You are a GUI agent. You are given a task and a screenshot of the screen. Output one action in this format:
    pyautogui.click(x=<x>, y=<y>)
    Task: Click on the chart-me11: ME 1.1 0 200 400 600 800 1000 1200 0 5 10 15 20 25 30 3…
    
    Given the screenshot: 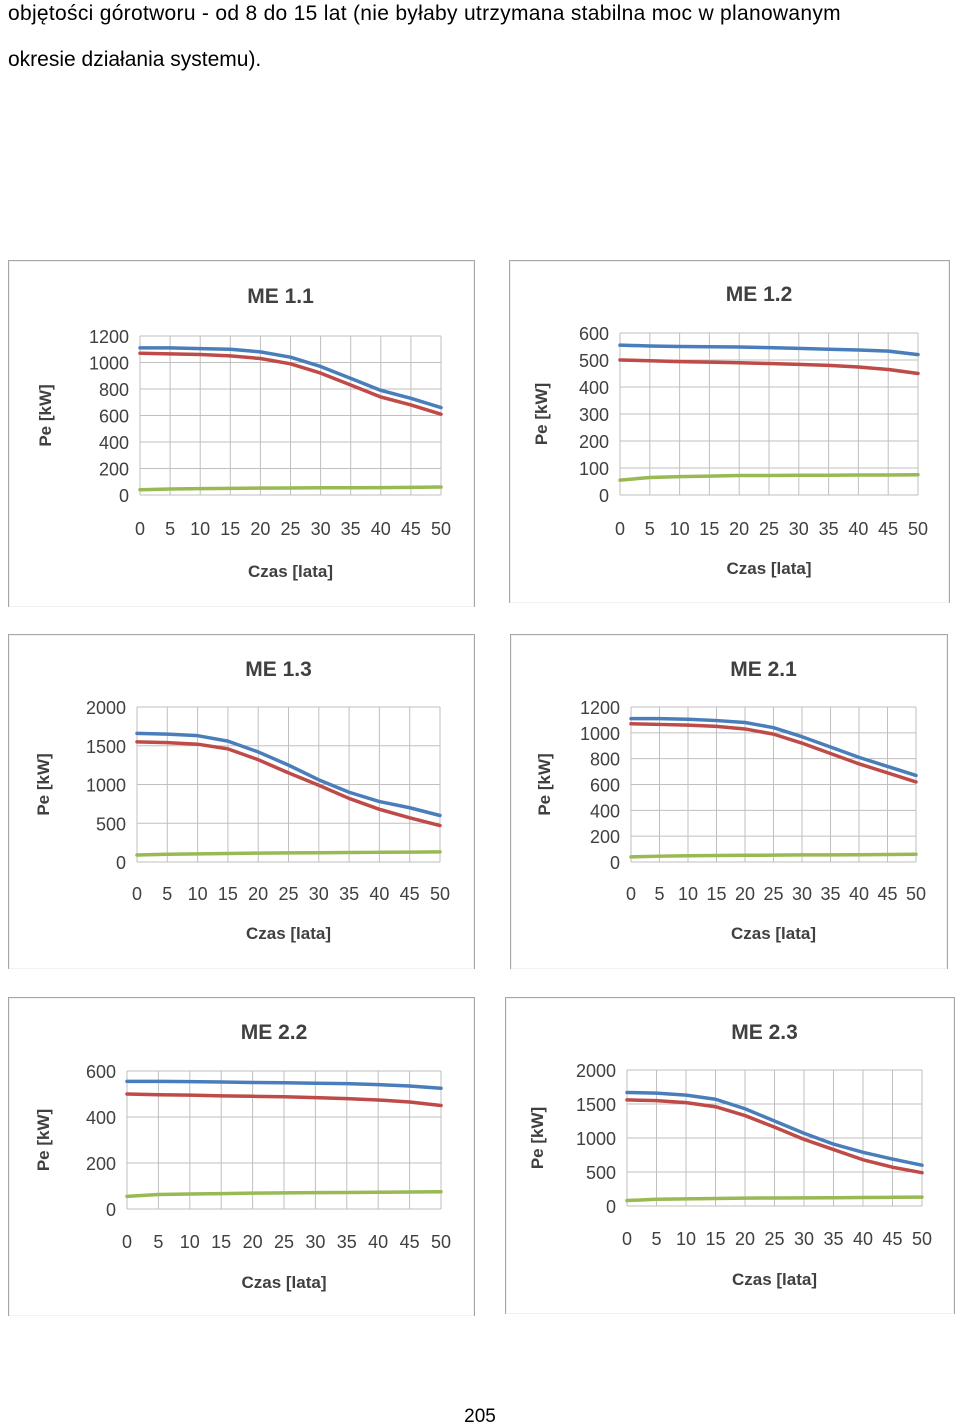 What is the action you would take?
    pyautogui.click(x=241, y=433)
    